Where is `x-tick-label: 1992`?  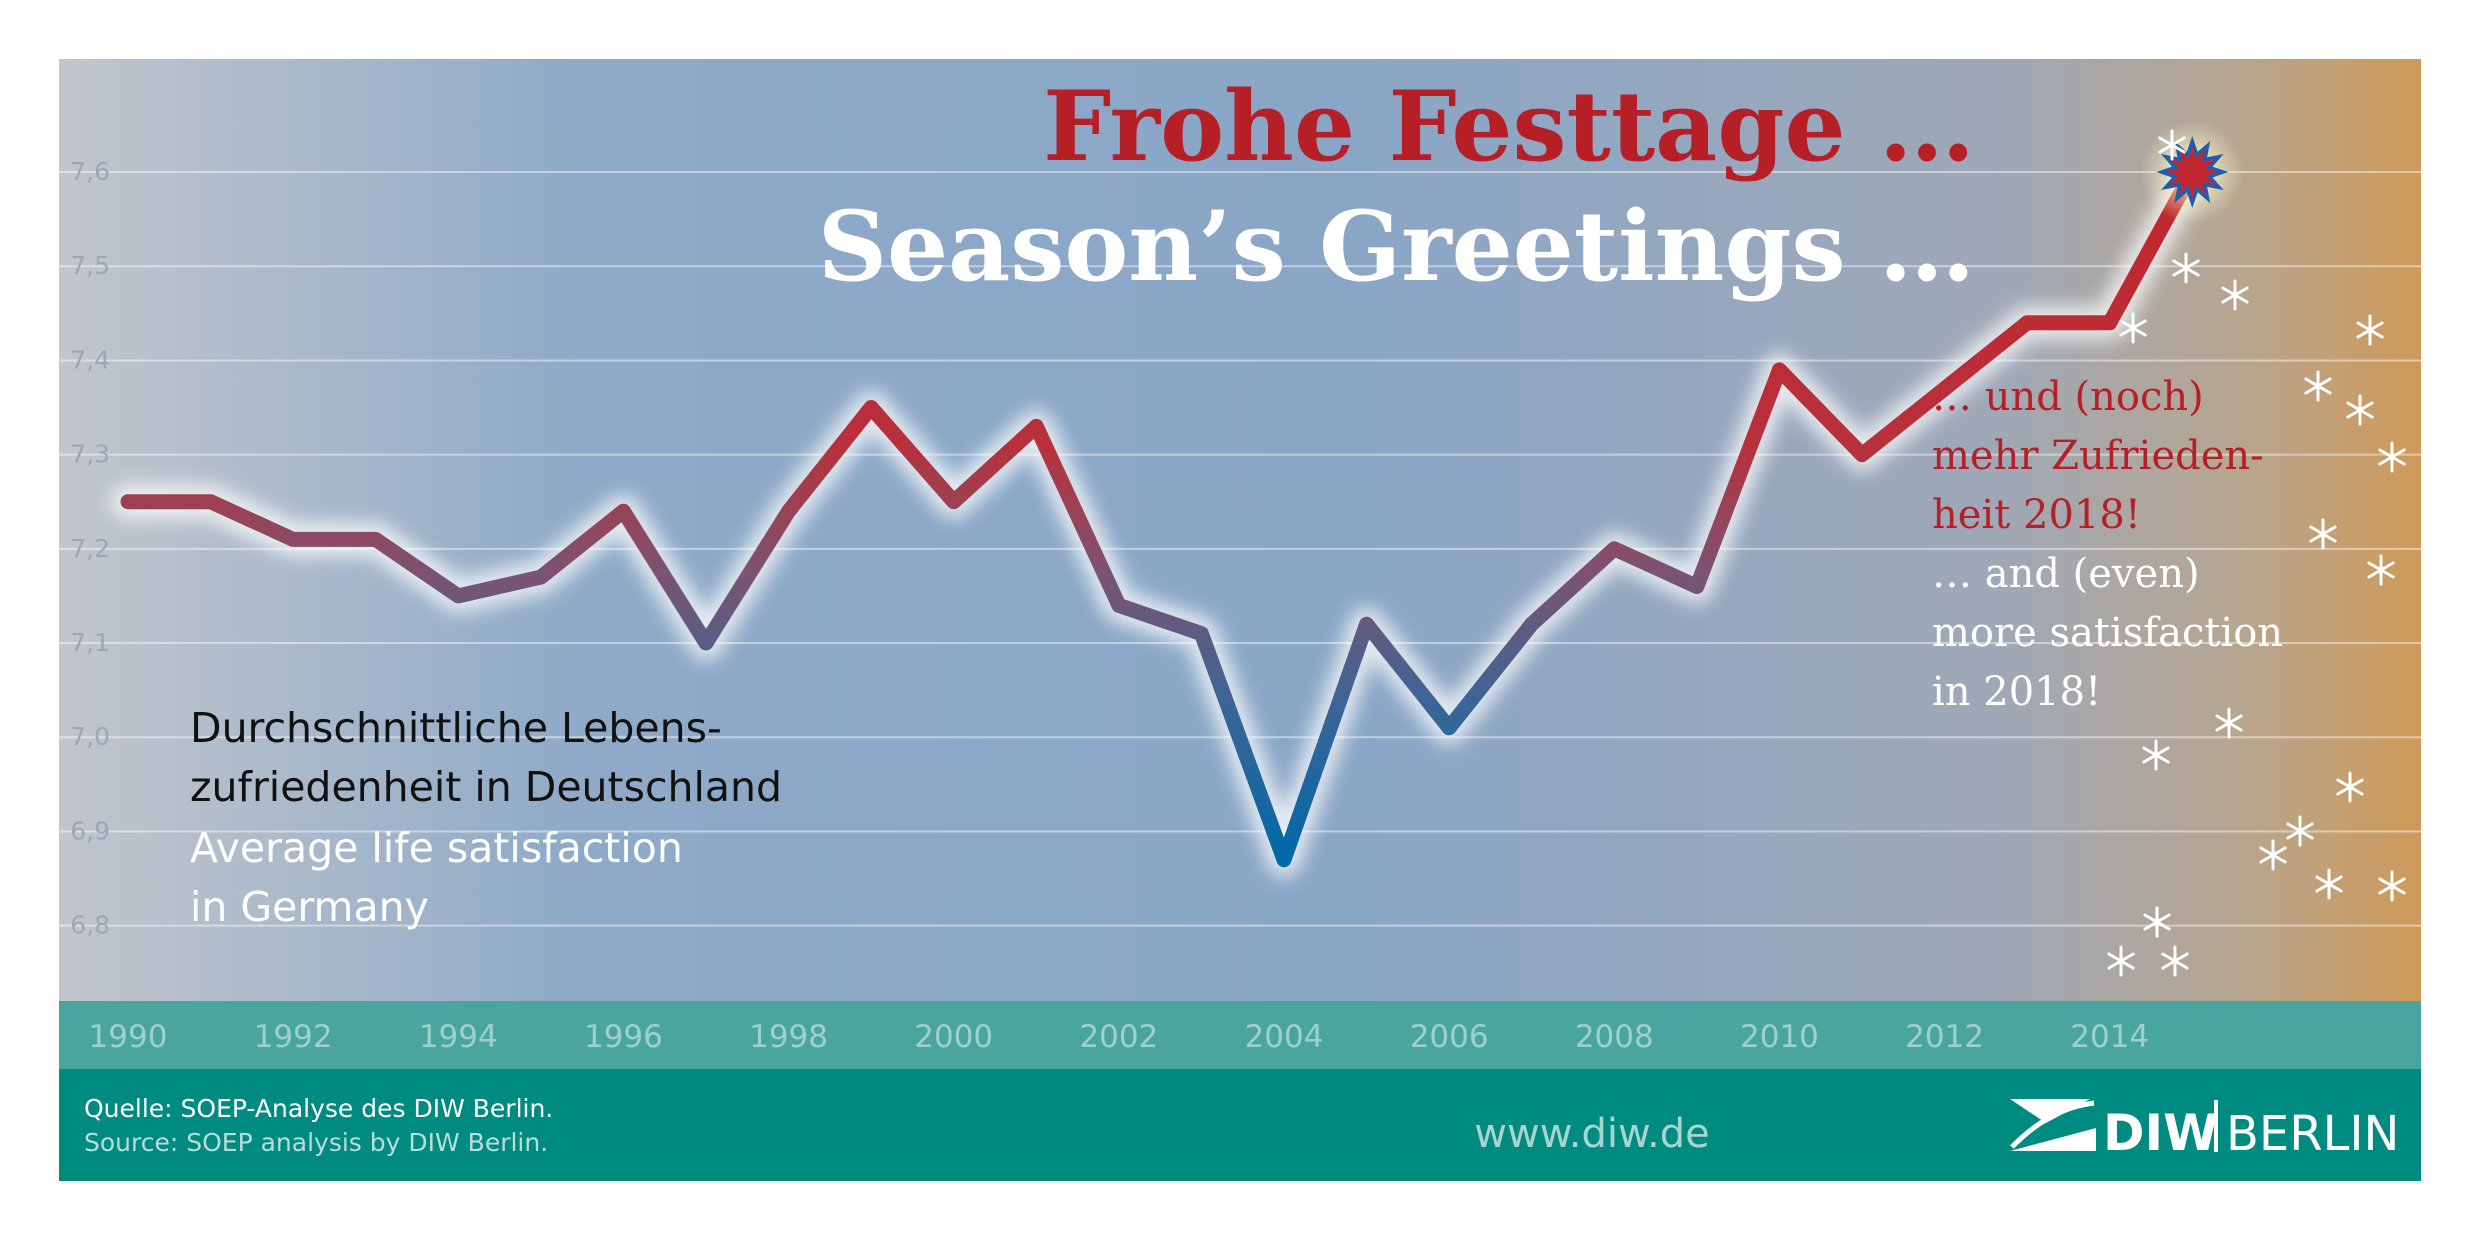 x-tick-label: 1992 is located at coordinates (293, 1037).